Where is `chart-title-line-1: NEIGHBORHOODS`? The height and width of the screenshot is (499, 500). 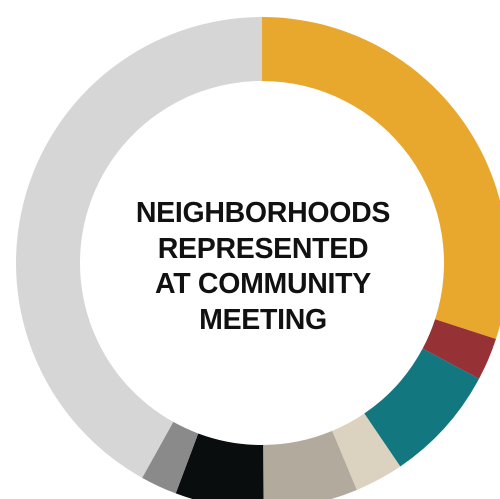
chart-title-line-1: NEIGHBORHOODS is located at coordinates (263, 213).